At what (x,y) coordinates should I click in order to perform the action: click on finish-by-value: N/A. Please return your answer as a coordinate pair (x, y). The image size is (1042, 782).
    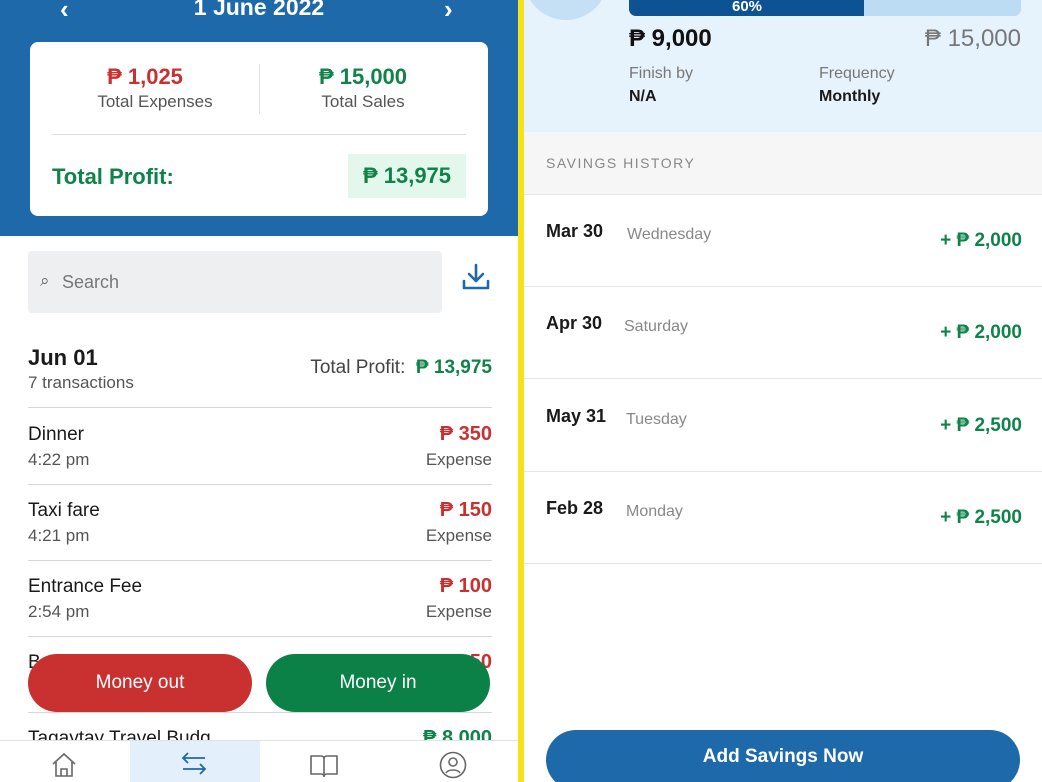
    Looking at the image, I should click on (643, 96).